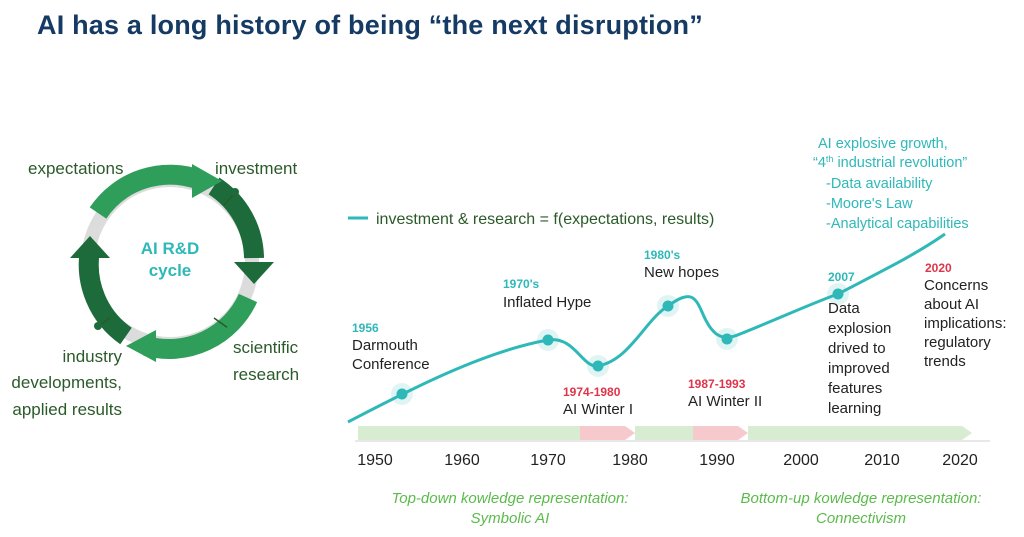  What do you see at coordinates (727, 339) in the screenshot?
I see `event-point-1987` at bounding box center [727, 339].